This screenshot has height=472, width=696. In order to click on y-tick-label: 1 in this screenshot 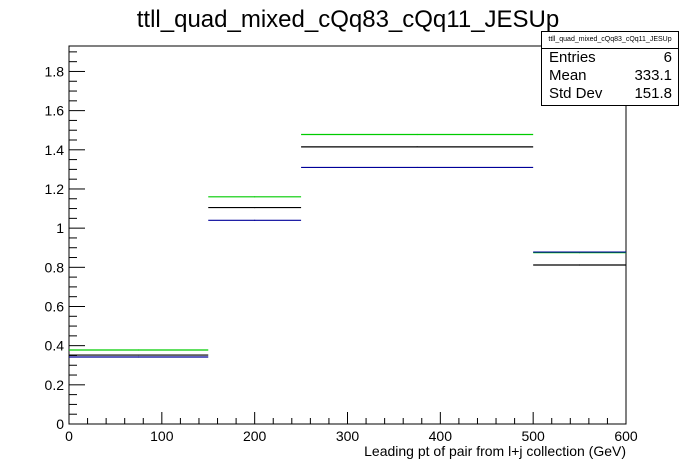, I will do `click(60, 228)`.